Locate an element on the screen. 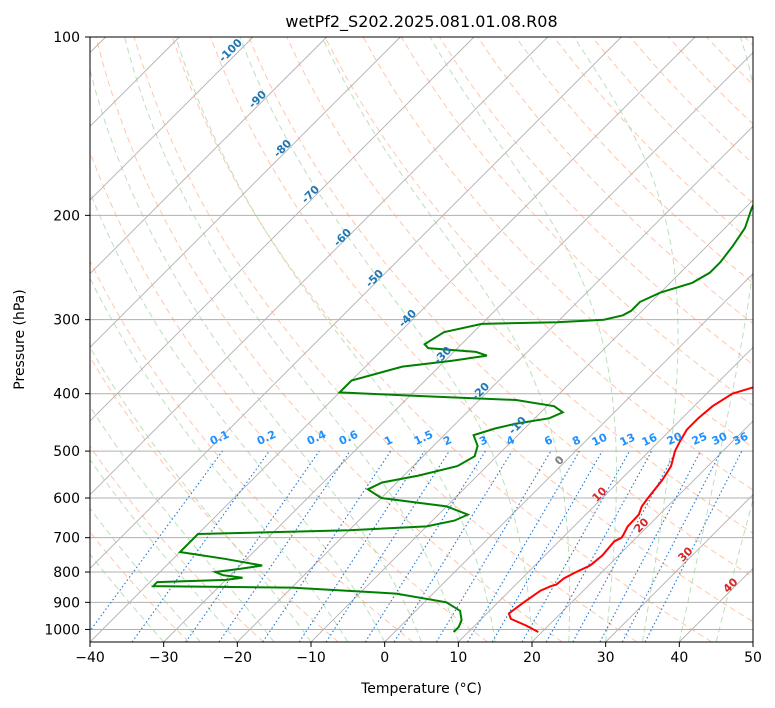 Image resolution: width=775 pixels, height=708 pixels. mixing-ratio-label: 20 is located at coordinates (675, 439).